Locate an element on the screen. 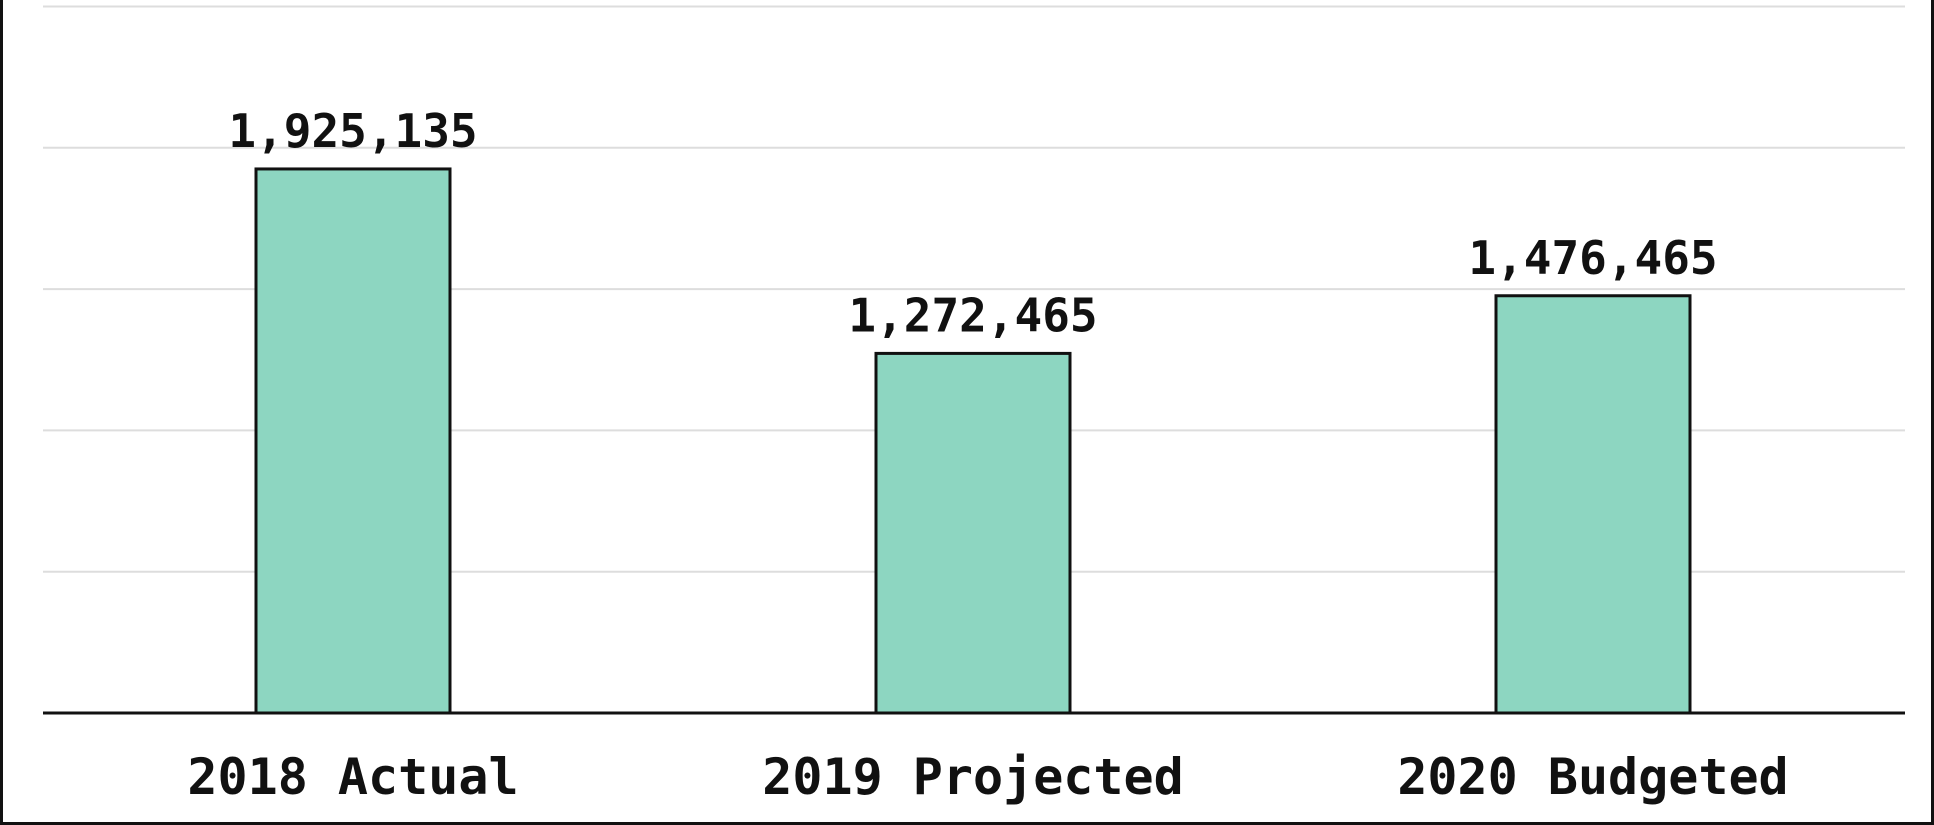 The height and width of the screenshot is (825, 1934). x-tick-label: 2018 Actual is located at coordinates (352, 777).